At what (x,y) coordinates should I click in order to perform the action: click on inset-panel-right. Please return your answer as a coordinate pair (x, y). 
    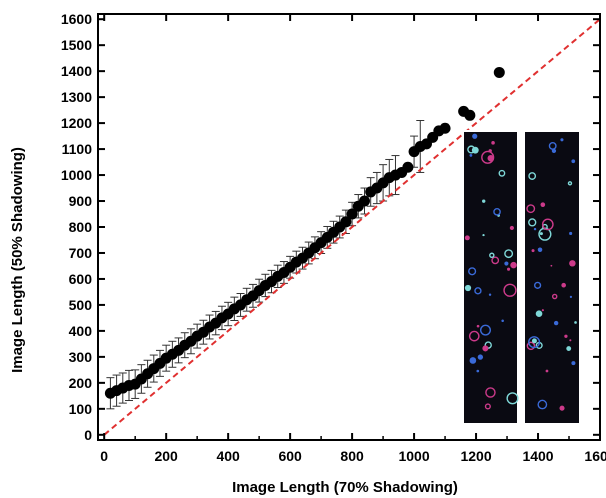
    Looking at the image, I should click on (552, 277).